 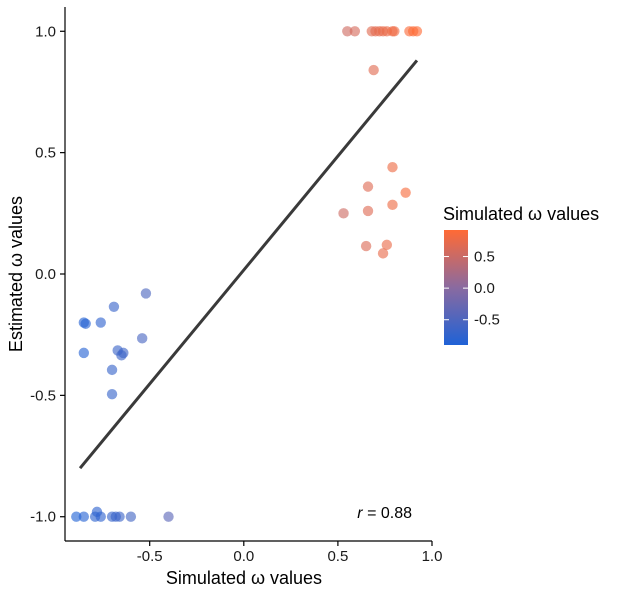 What do you see at coordinates (337, 556) in the screenshot?
I see `x-tick-label: 0.5` at bounding box center [337, 556].